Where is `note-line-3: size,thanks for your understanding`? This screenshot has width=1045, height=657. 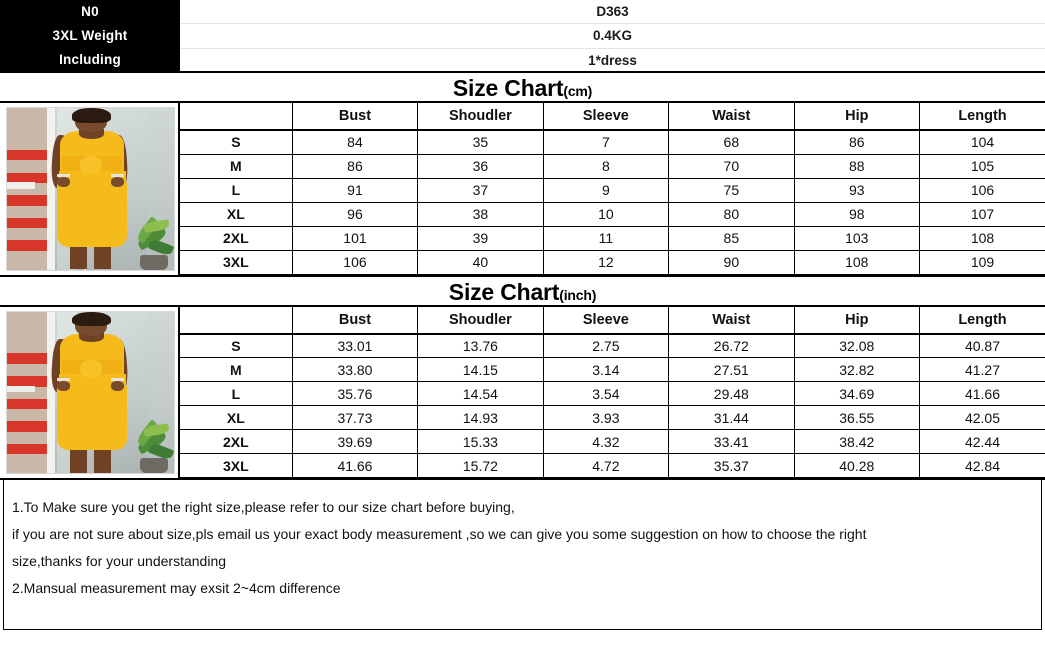
note-line-3: size,thanks for your understanding is located at coordinates (119, 561).